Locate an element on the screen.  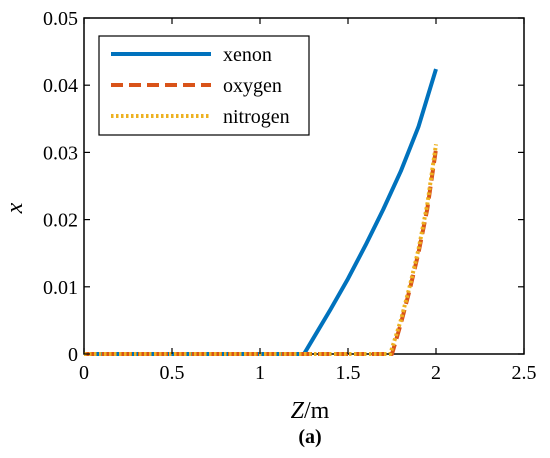
legend: xenon oxygen nitrogen is located at coordinates (204, 85).